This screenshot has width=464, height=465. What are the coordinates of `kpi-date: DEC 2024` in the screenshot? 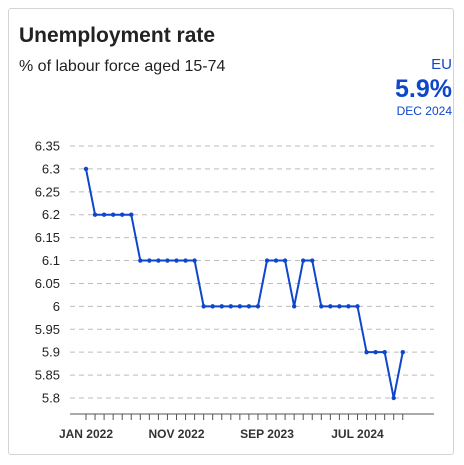 It's located at (424, 111).